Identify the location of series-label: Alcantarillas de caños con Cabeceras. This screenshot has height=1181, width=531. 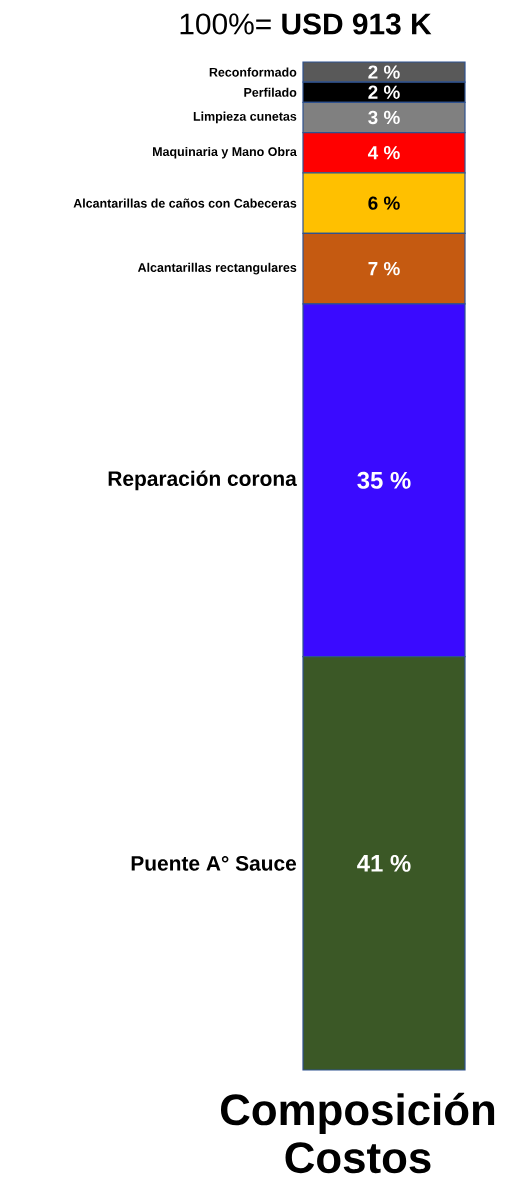
(185, 203).